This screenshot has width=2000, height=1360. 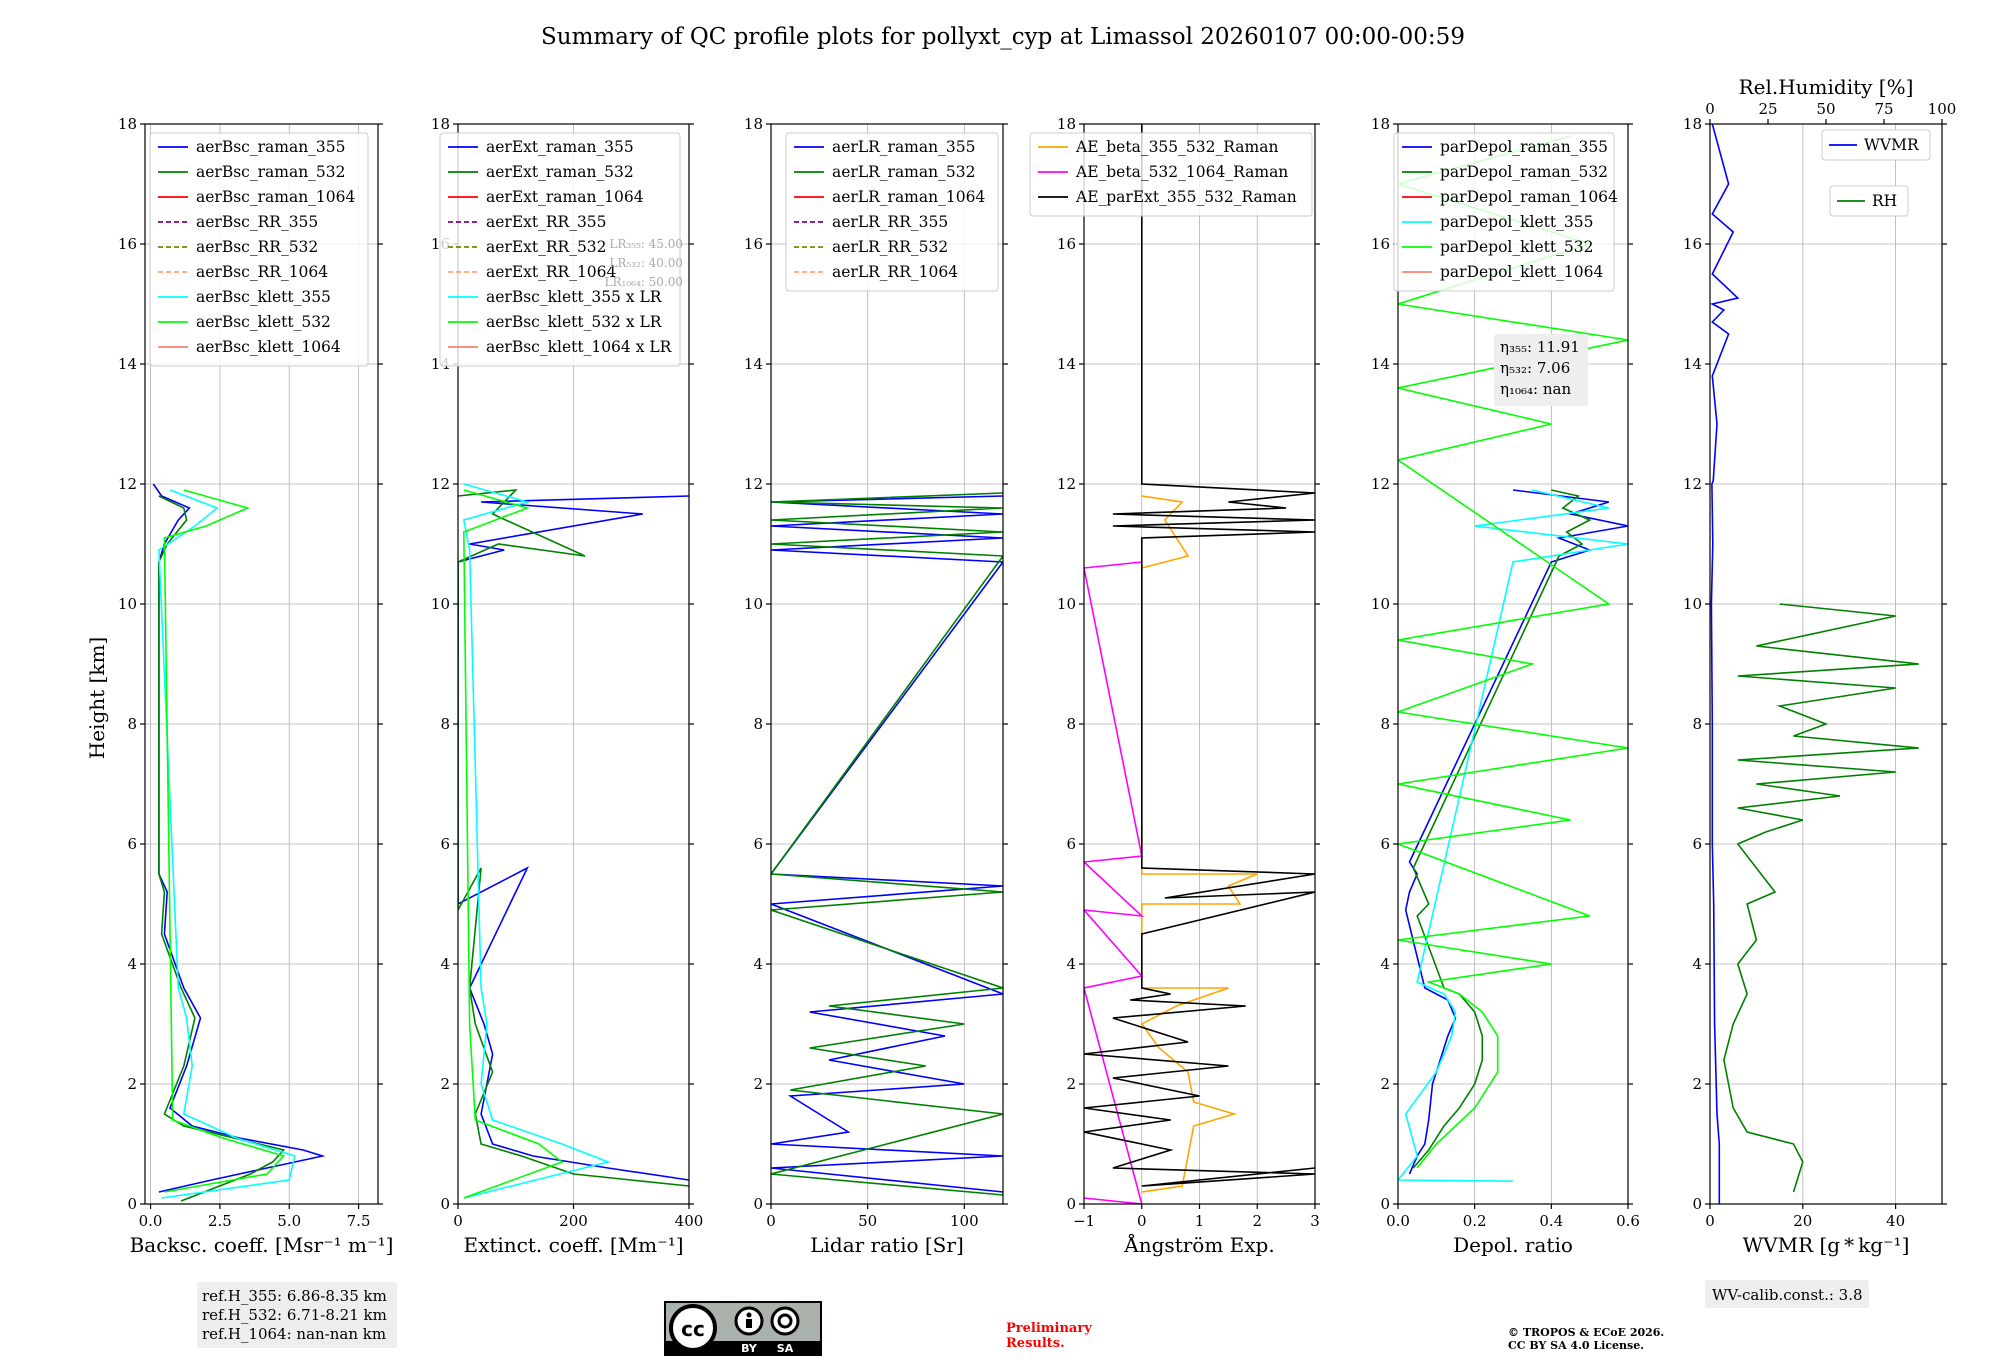 What do you see at coordinates (1787, 1294) in the screenshot?
I see `wv-calib-box: WV-calib.const.: 3.8` at bounding box center [1787, 1294].